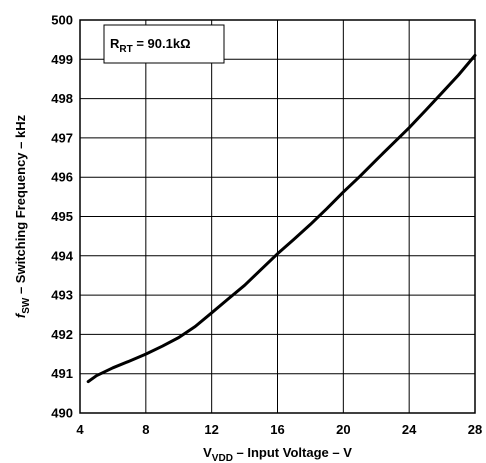  What do you see at coordinates (150, 45) in the screenshot?
I see `annotation-text: RRT = 90.1kΩ` at bounding box center [150, 45].